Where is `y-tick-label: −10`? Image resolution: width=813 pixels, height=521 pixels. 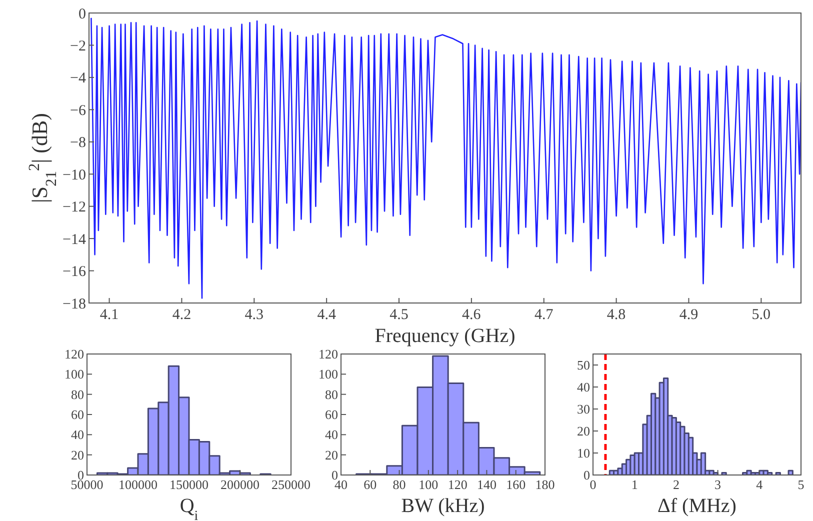 y-tick-label: −10 is located at coordinates (74, 175).